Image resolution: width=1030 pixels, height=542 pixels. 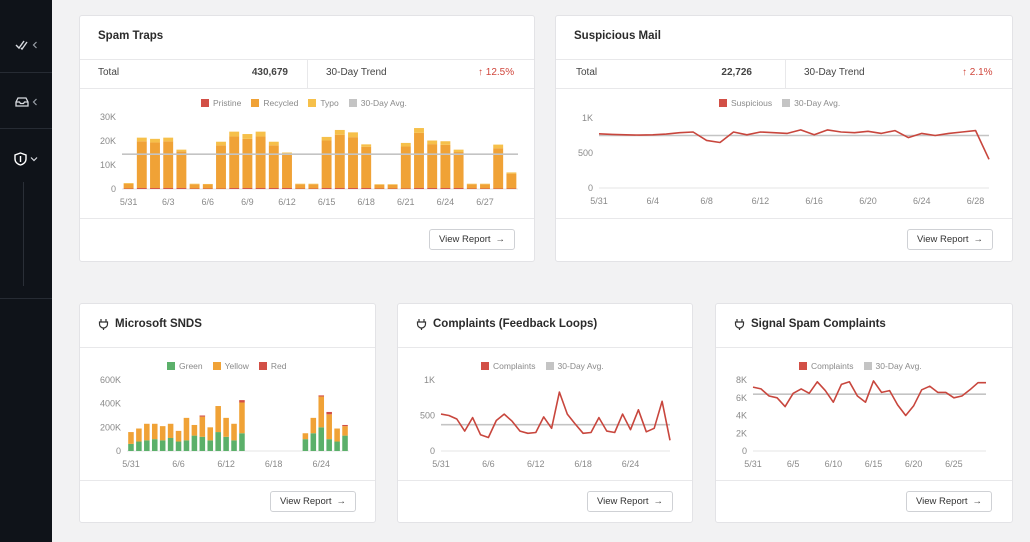 What do you see at coordinates (488, 464) in the screenshot?
I see `x-tick-label: 6/6` at bounding box center [488, 464].